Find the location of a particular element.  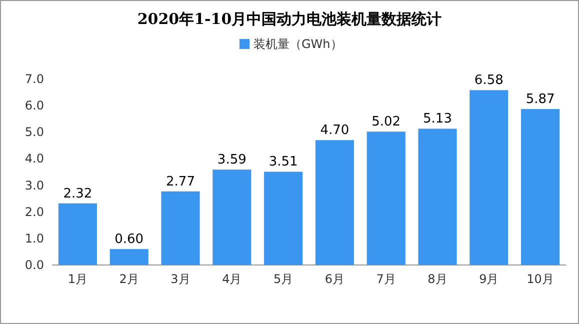

x-tick-label: 1月 is located at coordinates (78, 279).